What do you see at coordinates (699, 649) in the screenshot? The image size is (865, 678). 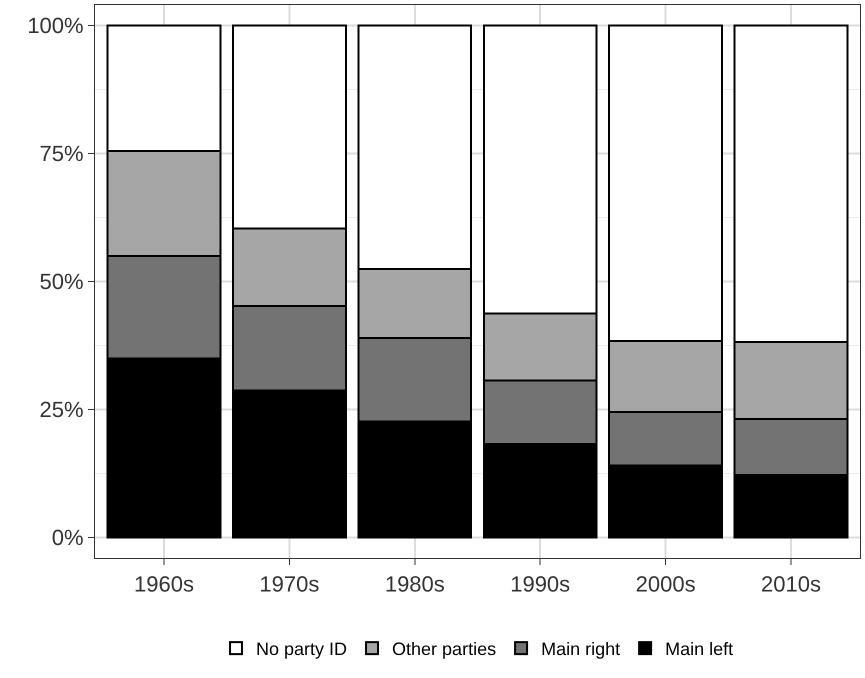 I see `legend-label: Main left` at bounding box center [699, 649].